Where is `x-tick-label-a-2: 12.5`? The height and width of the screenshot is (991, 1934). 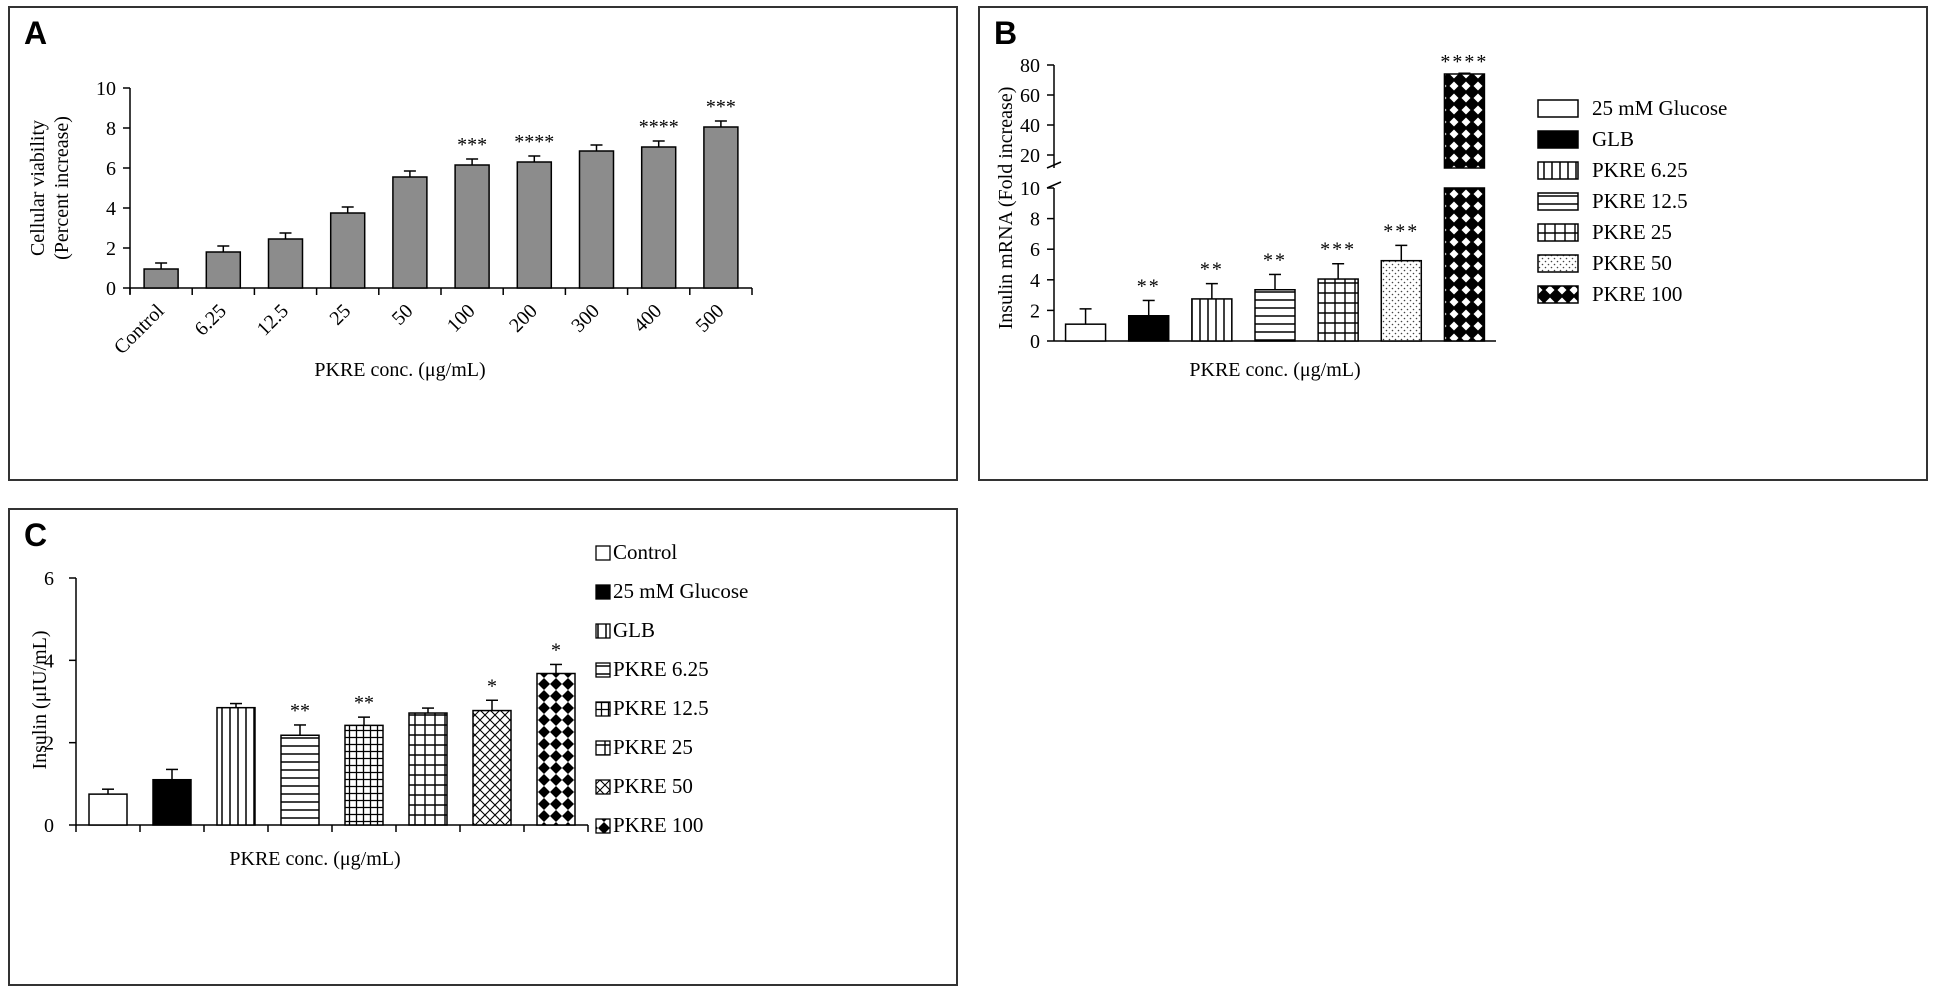
x-tick-label-a-2: 12.5 is located at coordinates (273, 320).